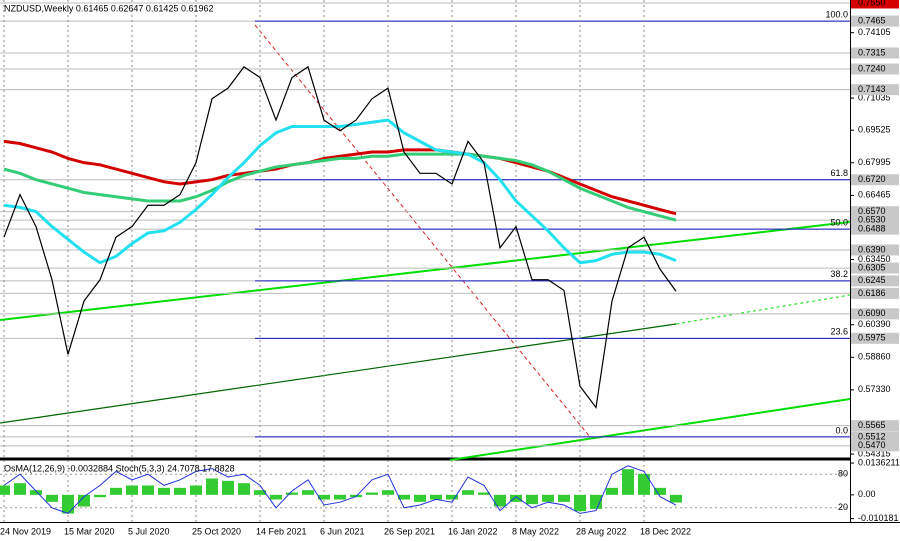  I want to click on level-label: 0.7143, so click(872, 89).